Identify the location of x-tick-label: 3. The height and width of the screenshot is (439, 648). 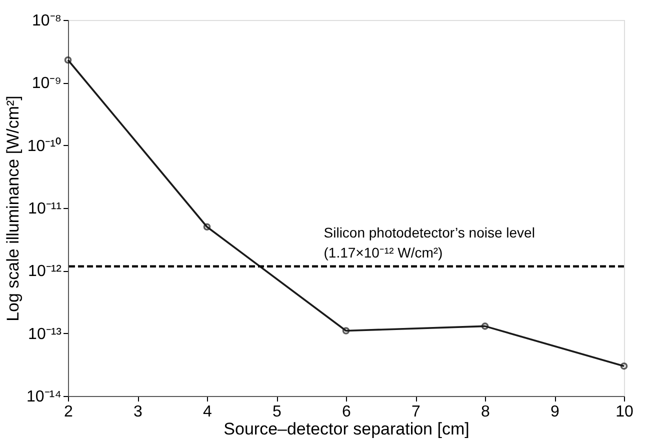
(138, 412).